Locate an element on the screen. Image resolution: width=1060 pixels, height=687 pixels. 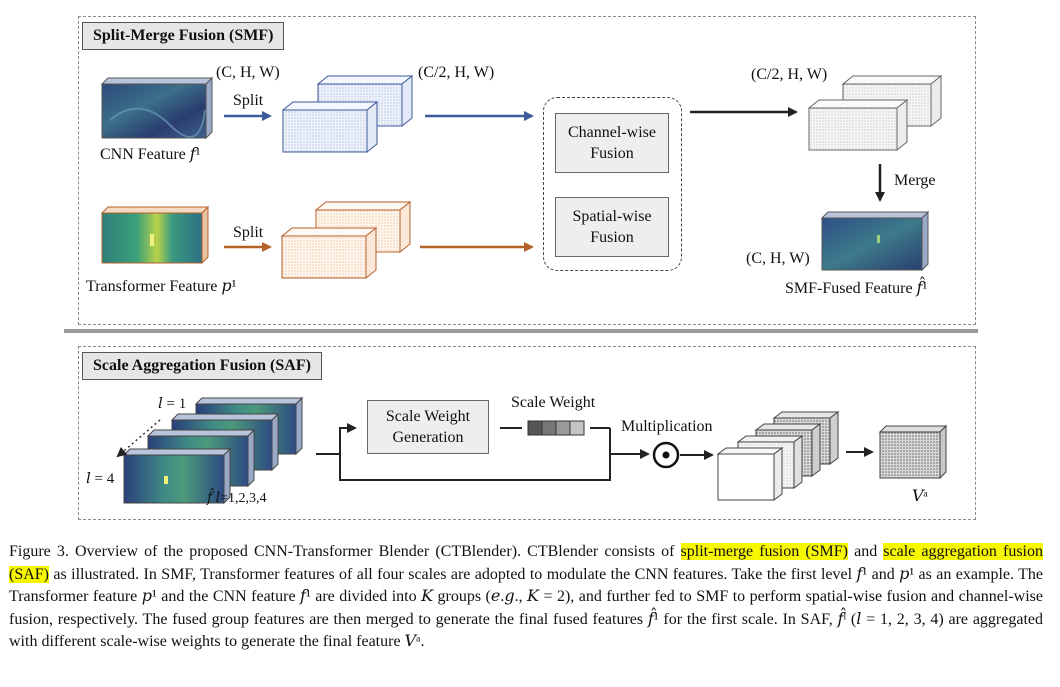
dim-chw-top: (C, H, W) is located at coordinates (248, 72).